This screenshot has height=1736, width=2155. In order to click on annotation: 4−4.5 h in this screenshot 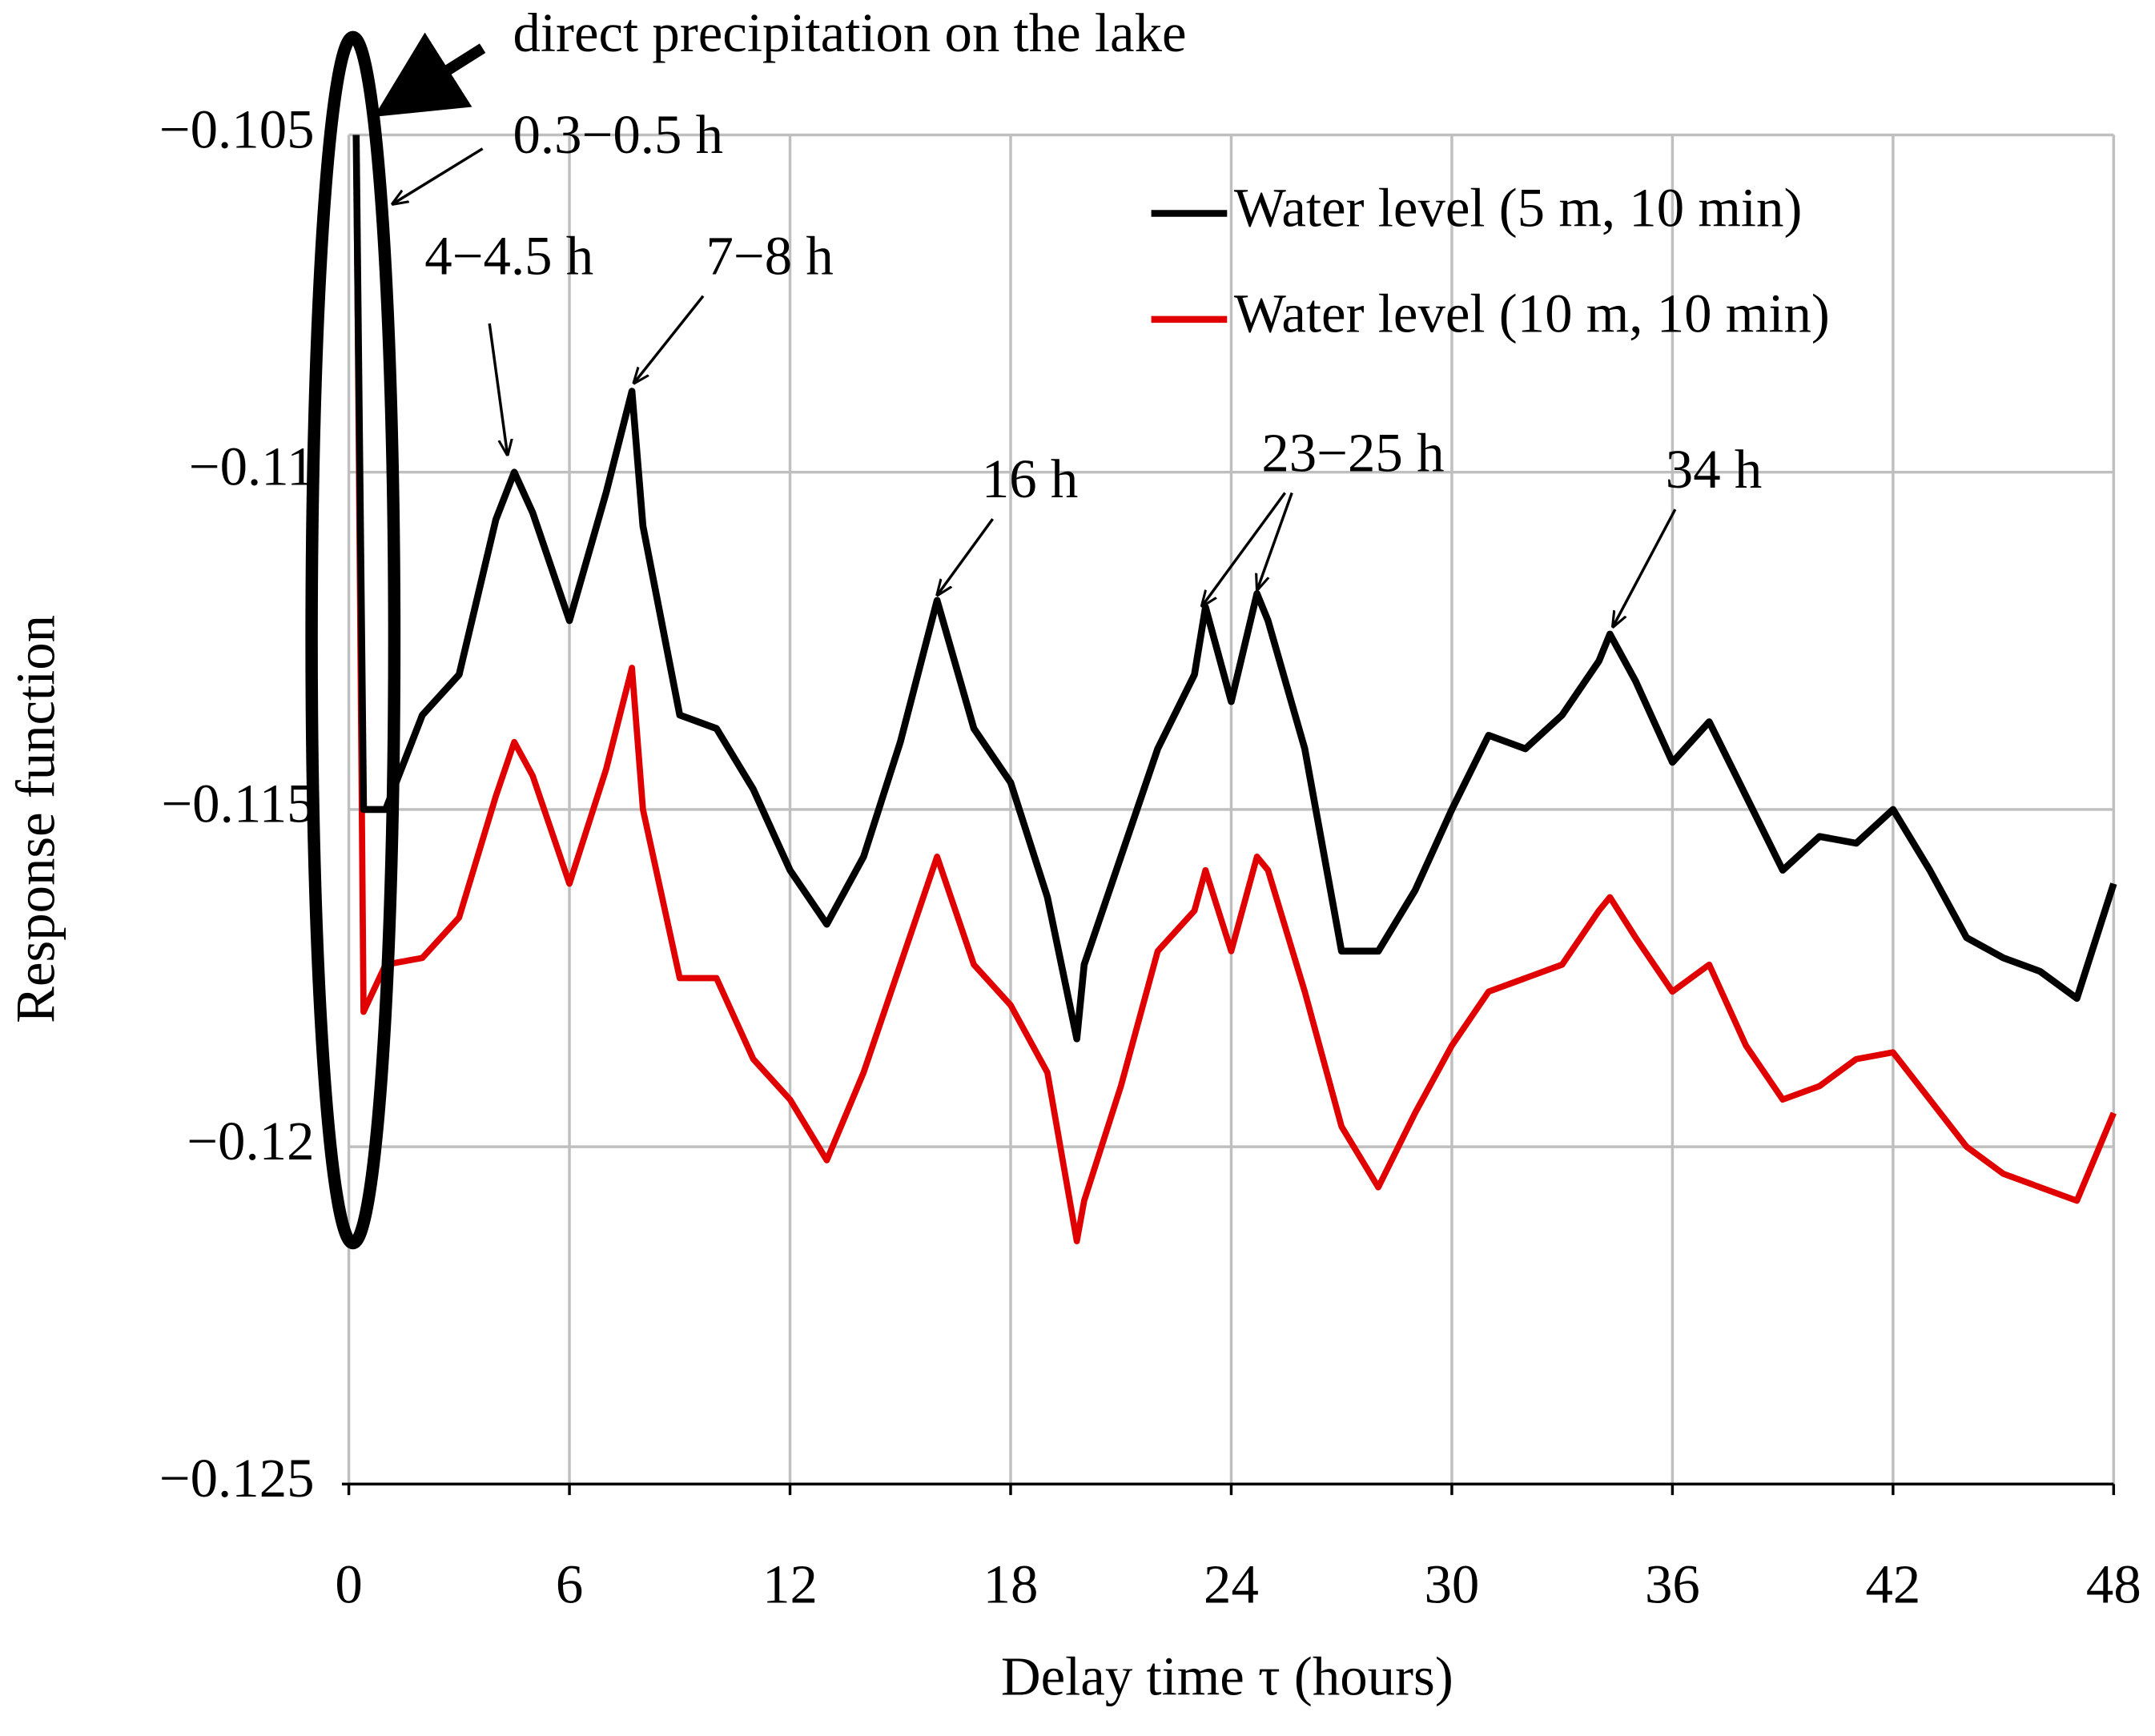, I will do `click(509, 255)`.